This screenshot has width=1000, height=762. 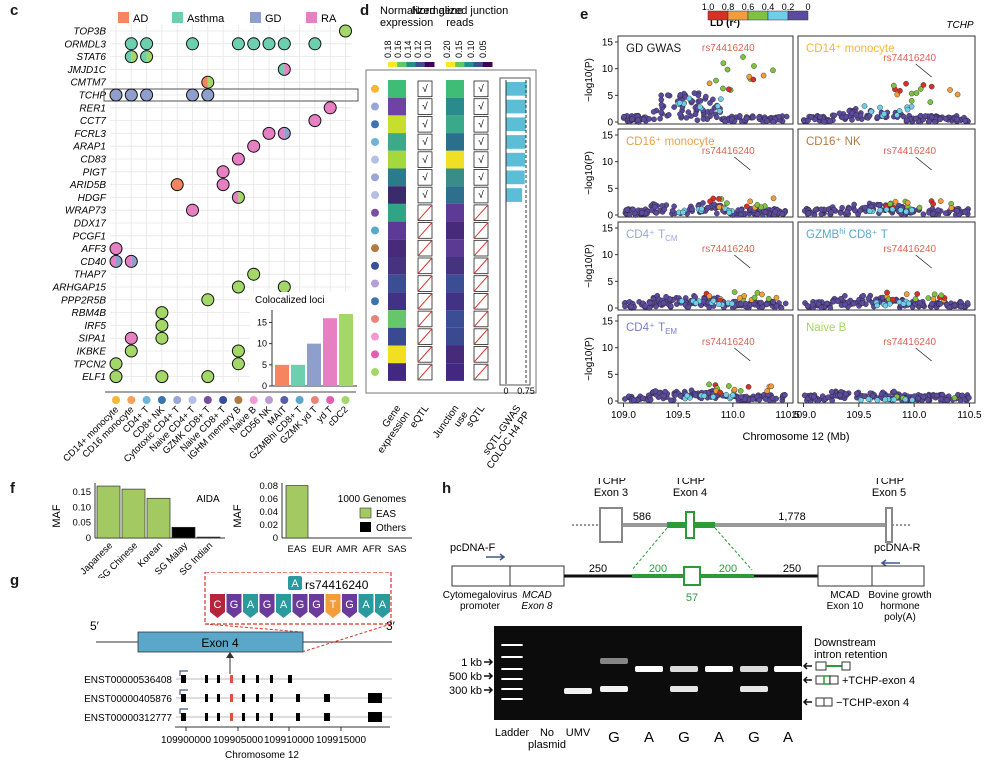 I want to click on row-cell-dot, so click(x=375, y=124).